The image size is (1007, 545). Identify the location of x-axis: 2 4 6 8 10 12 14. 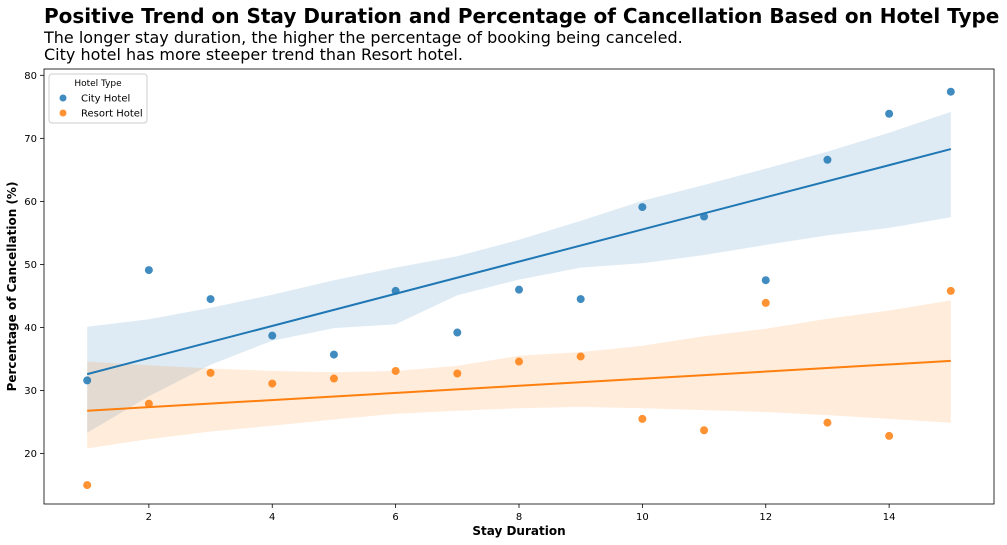
(521, 513).